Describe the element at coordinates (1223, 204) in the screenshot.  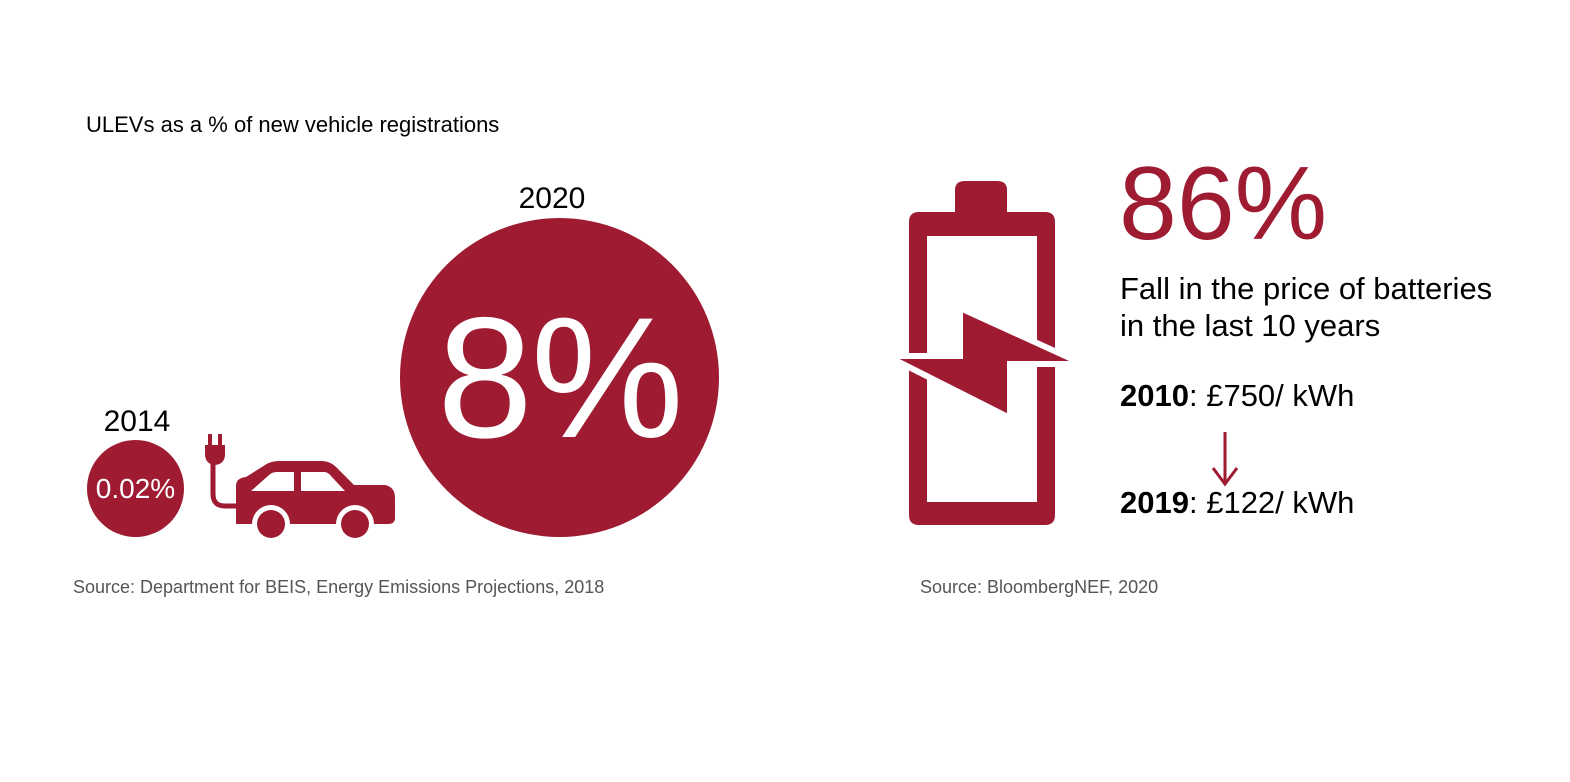
I see `battery-price-fall-percent: 86%` at that location.